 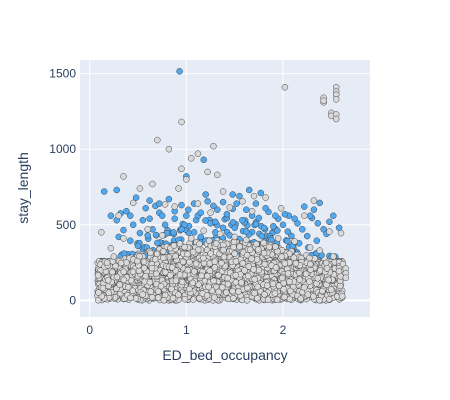 What do you see at coordinates (62, 149) in the screenshot?
I see `y-tick-label: 1000` at bounding box center [62, 149].